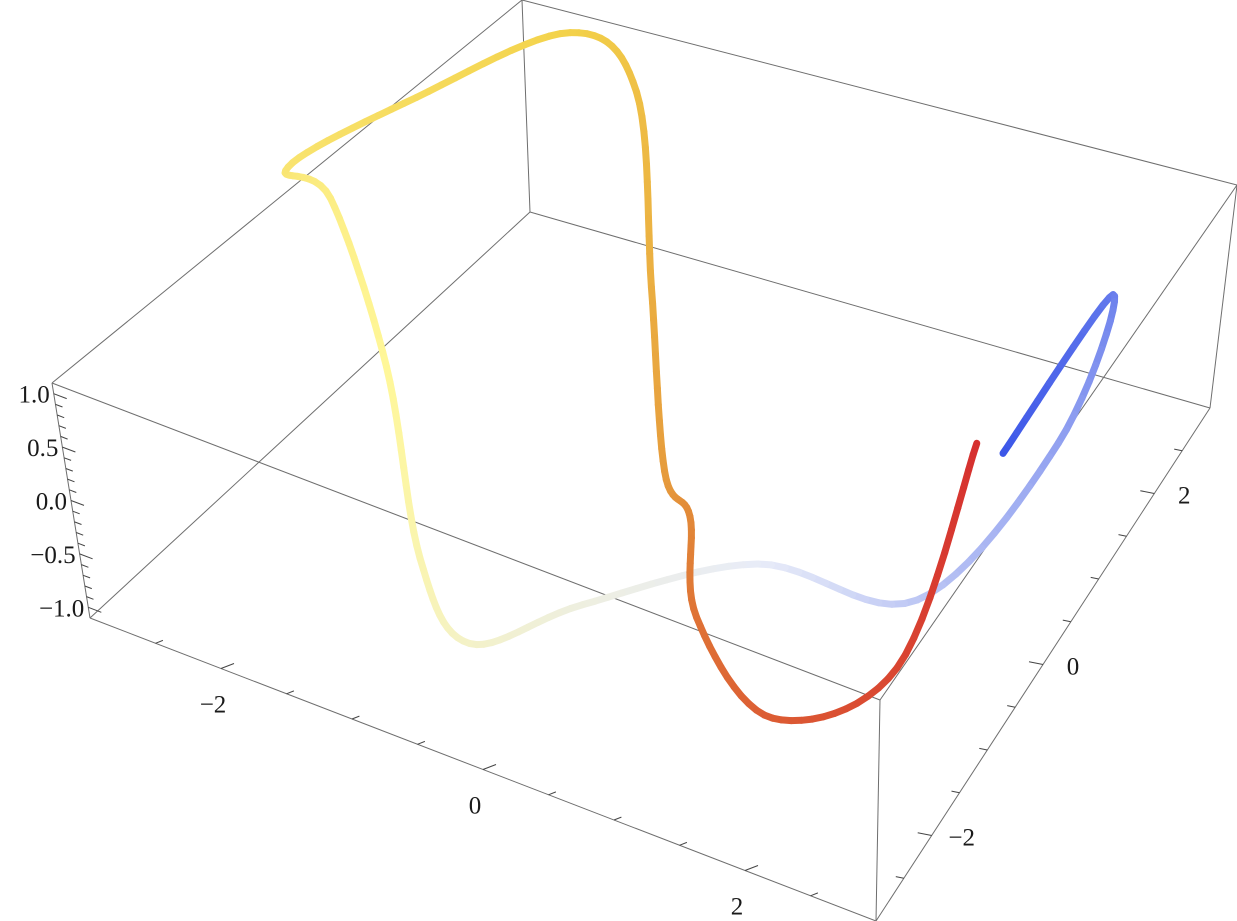 The width and height of the screenshot is (1237, 921). What do you see at coordinates (737, 907) in the screenshot?
I see `x-tick-label: 2` at bounding box center [737, 907].